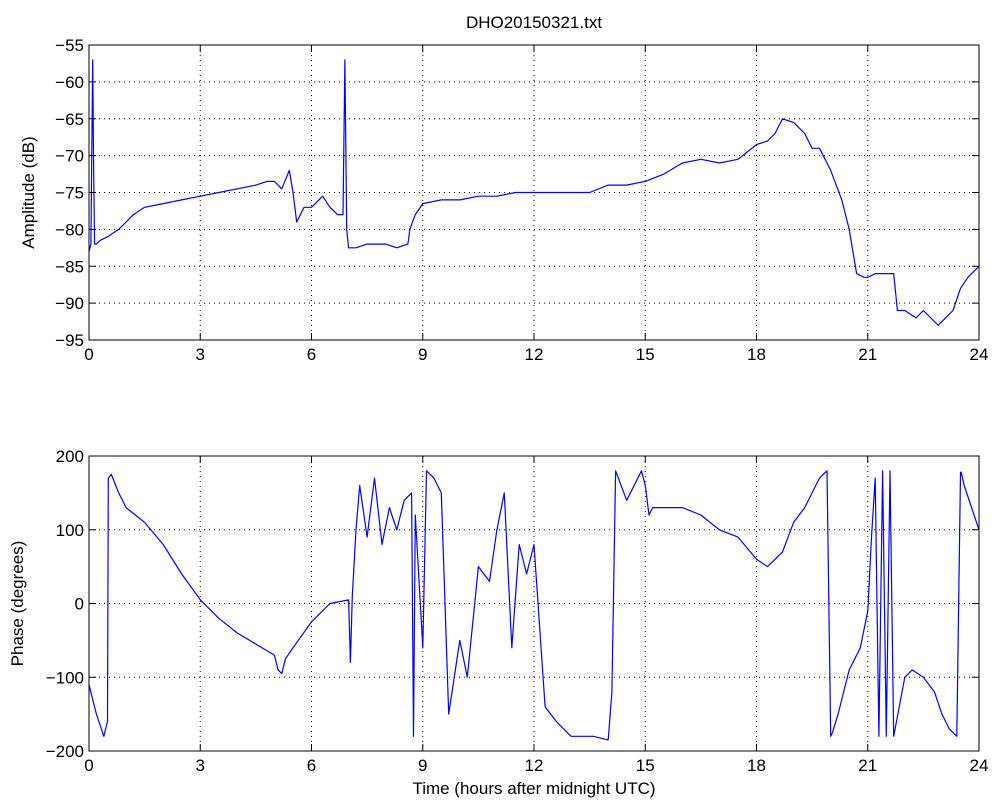 Image resolution: width=998 pixels, height=806 pixels. I want to click on chart-0-x-tick-label: 24, so click(979, 354).